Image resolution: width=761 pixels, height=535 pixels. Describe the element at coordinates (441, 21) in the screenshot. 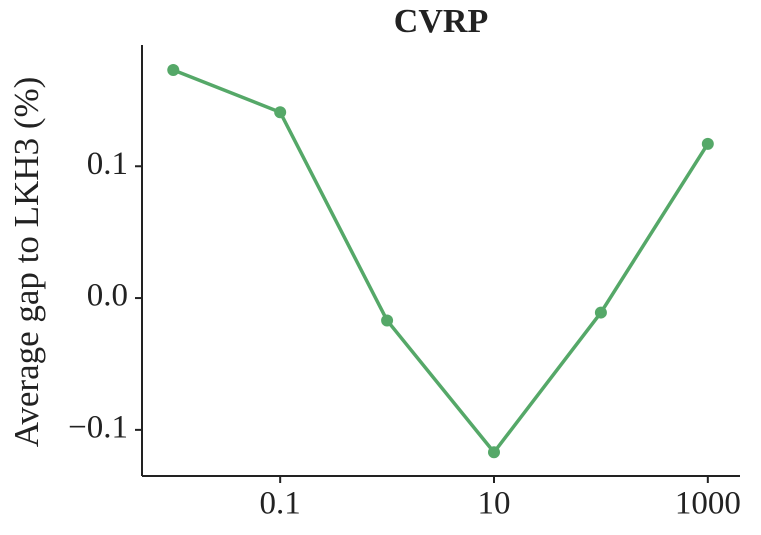

I see `chart-title: CVRP` at that location.